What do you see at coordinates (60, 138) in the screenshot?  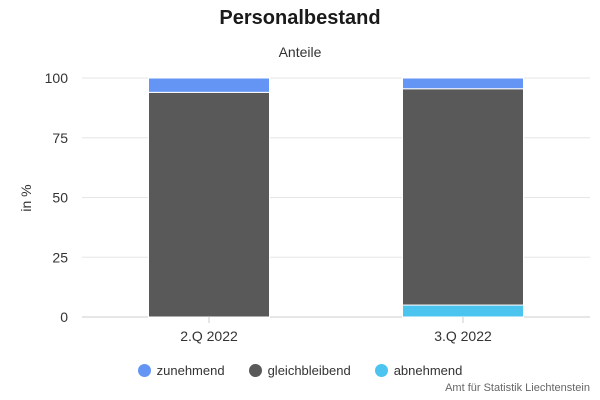 I see `y-tick-label: 75` at bounding box center [60, 138].